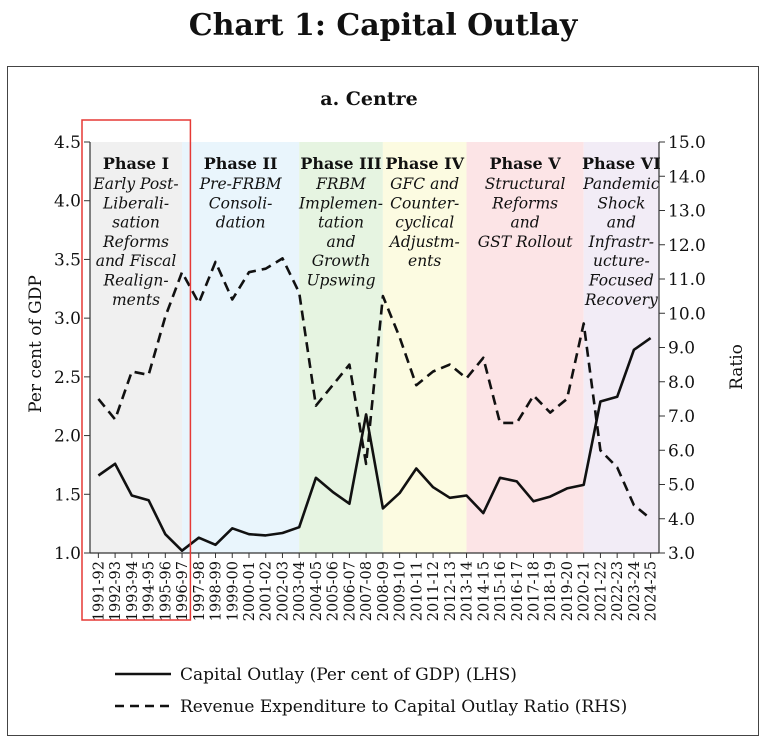  What do you see at coordinates (526, 163) in the screenshot?
I see `phase-title: Phase V` at bounding box center [526, 163].